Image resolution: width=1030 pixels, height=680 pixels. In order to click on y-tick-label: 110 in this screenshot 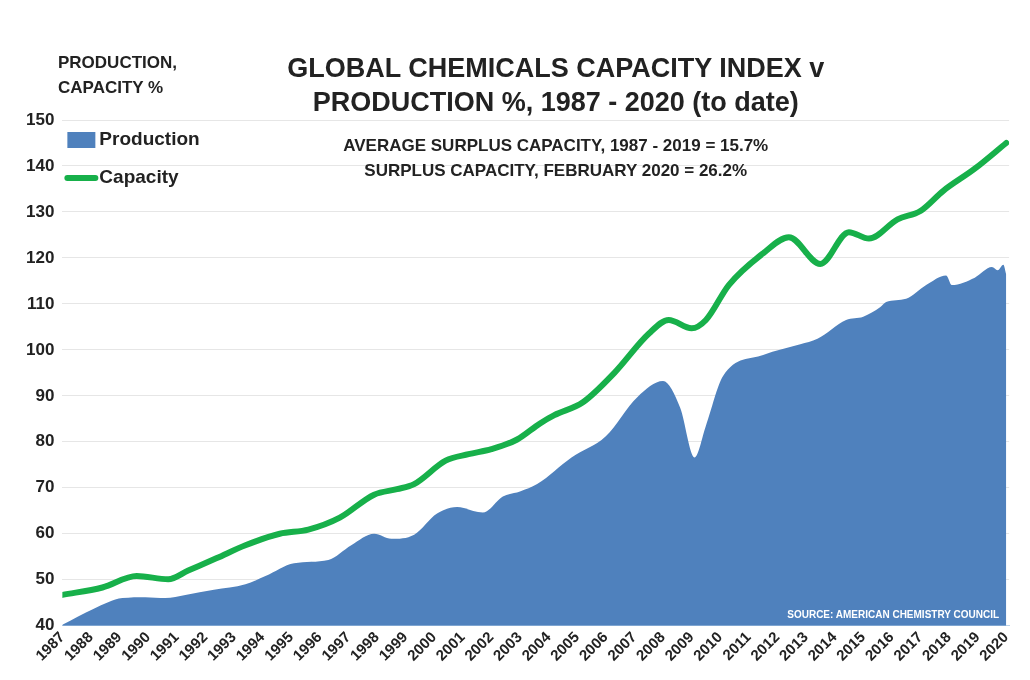, I will do `click(40, 303)`.